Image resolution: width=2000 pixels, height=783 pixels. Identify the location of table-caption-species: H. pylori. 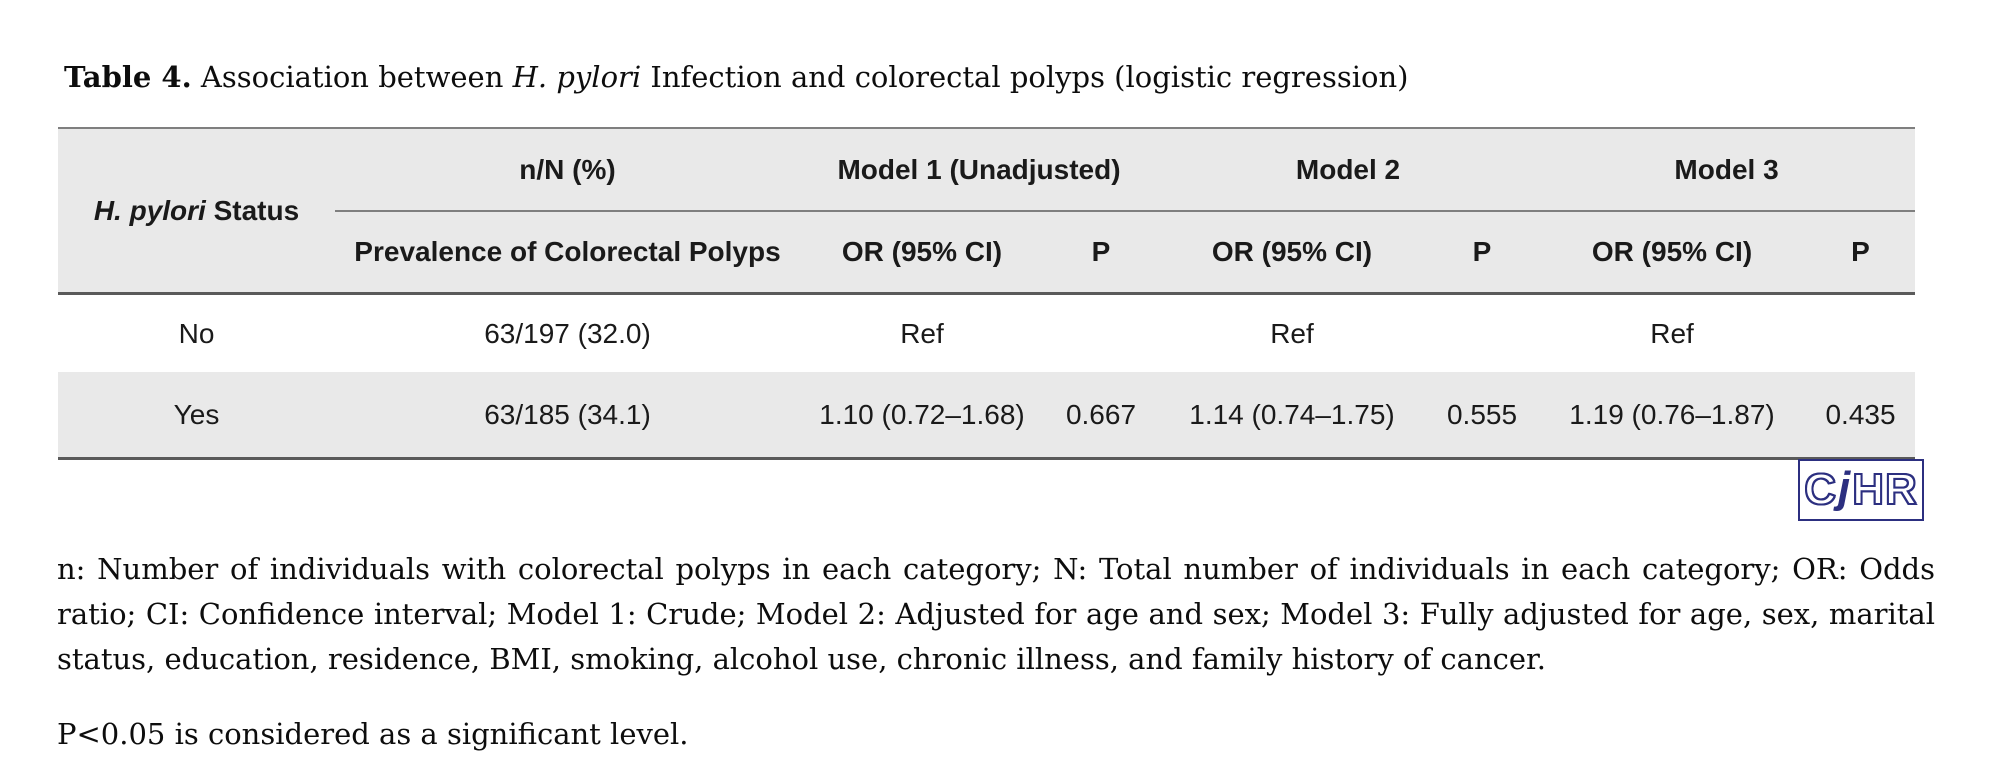
(577, 77).